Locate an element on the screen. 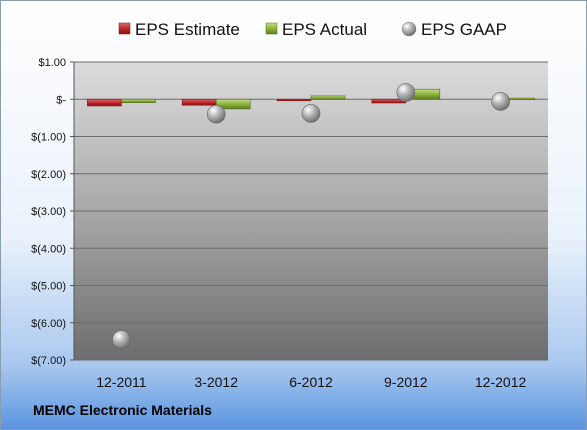 Image resolution: width=587 pixels, height=430 pixels. legend: EPS Estimate EPS Actual EPS GAAP is located at coordinates (312, 29).